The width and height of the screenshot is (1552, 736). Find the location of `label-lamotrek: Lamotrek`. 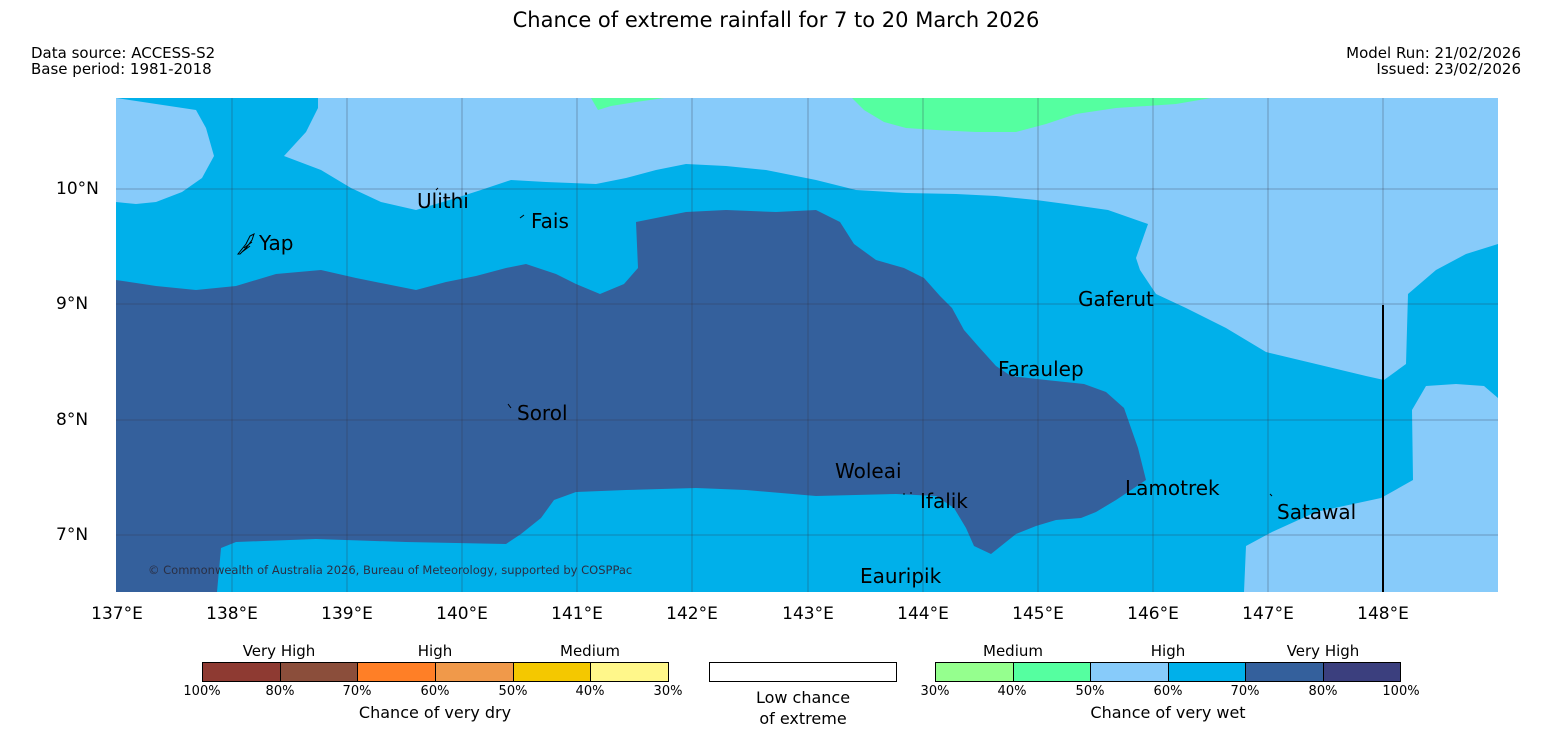

label-lamotrek: Lamotrek is located at coordinates (1172, 488).